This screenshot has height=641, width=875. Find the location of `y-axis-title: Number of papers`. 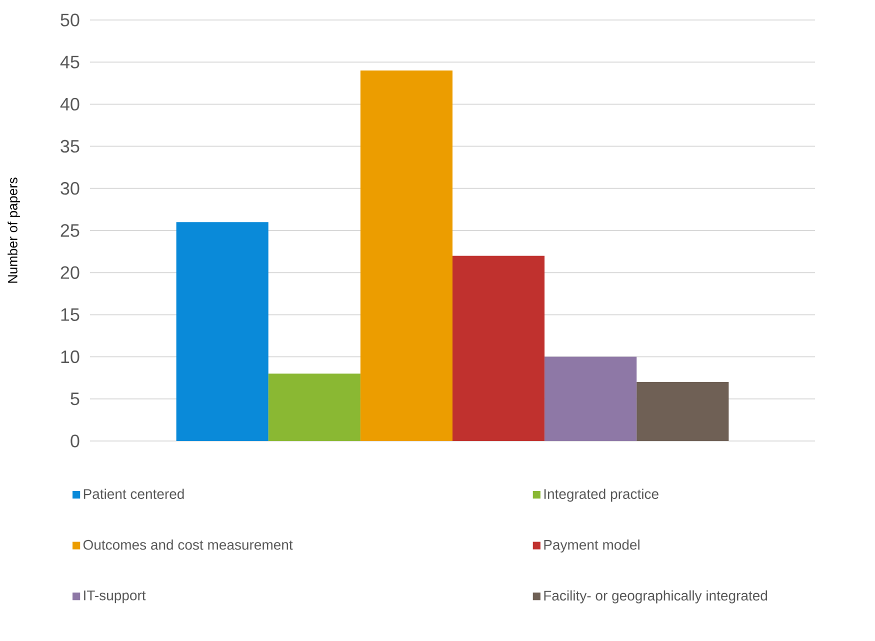

y-axis-title: Number of papers is located at coordinates (14, 230).